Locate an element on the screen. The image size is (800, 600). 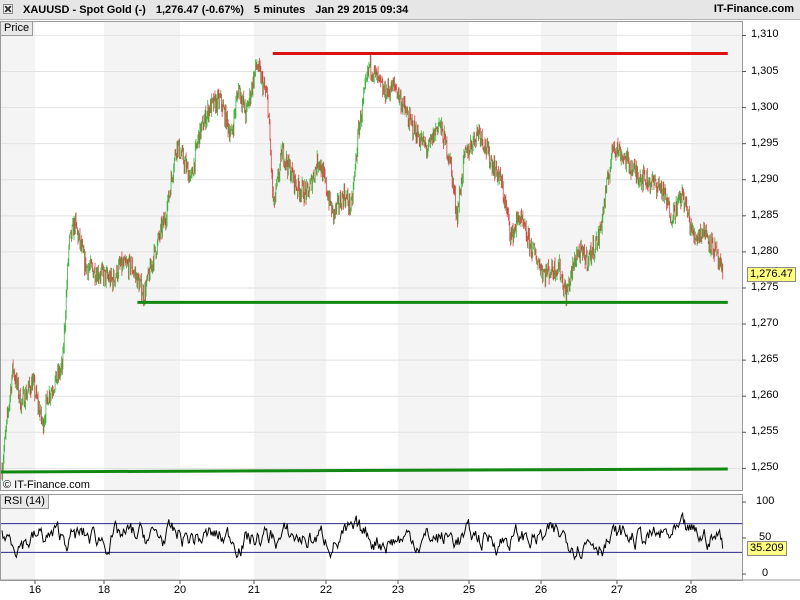
price-tick-label: 1,260 is located at coordinates (765, 395).